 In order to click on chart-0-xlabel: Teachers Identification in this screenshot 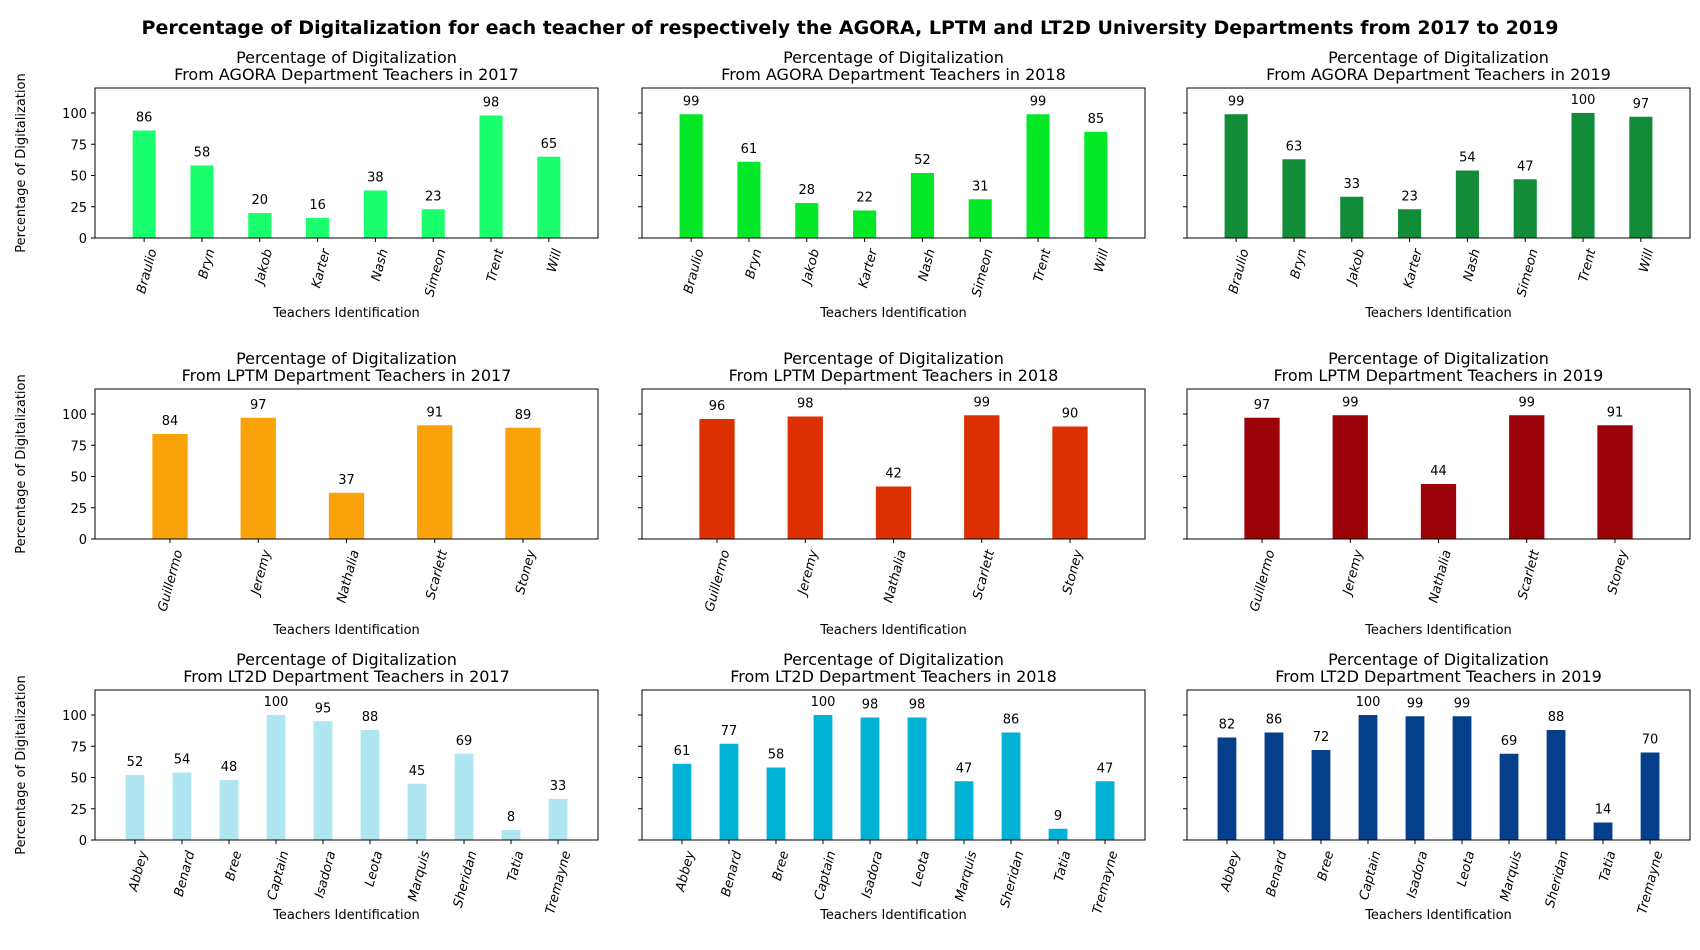, I will do `click(346, 313)`.